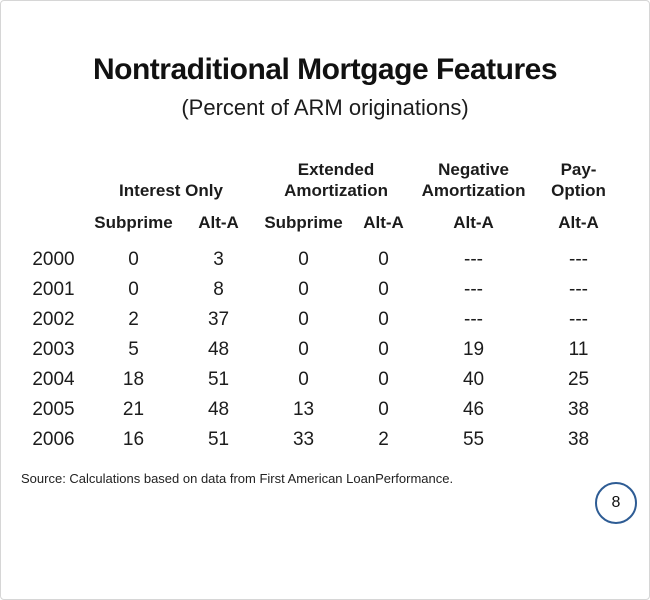  I want to click on cell-io-subprime: 21, so click(133, 409).